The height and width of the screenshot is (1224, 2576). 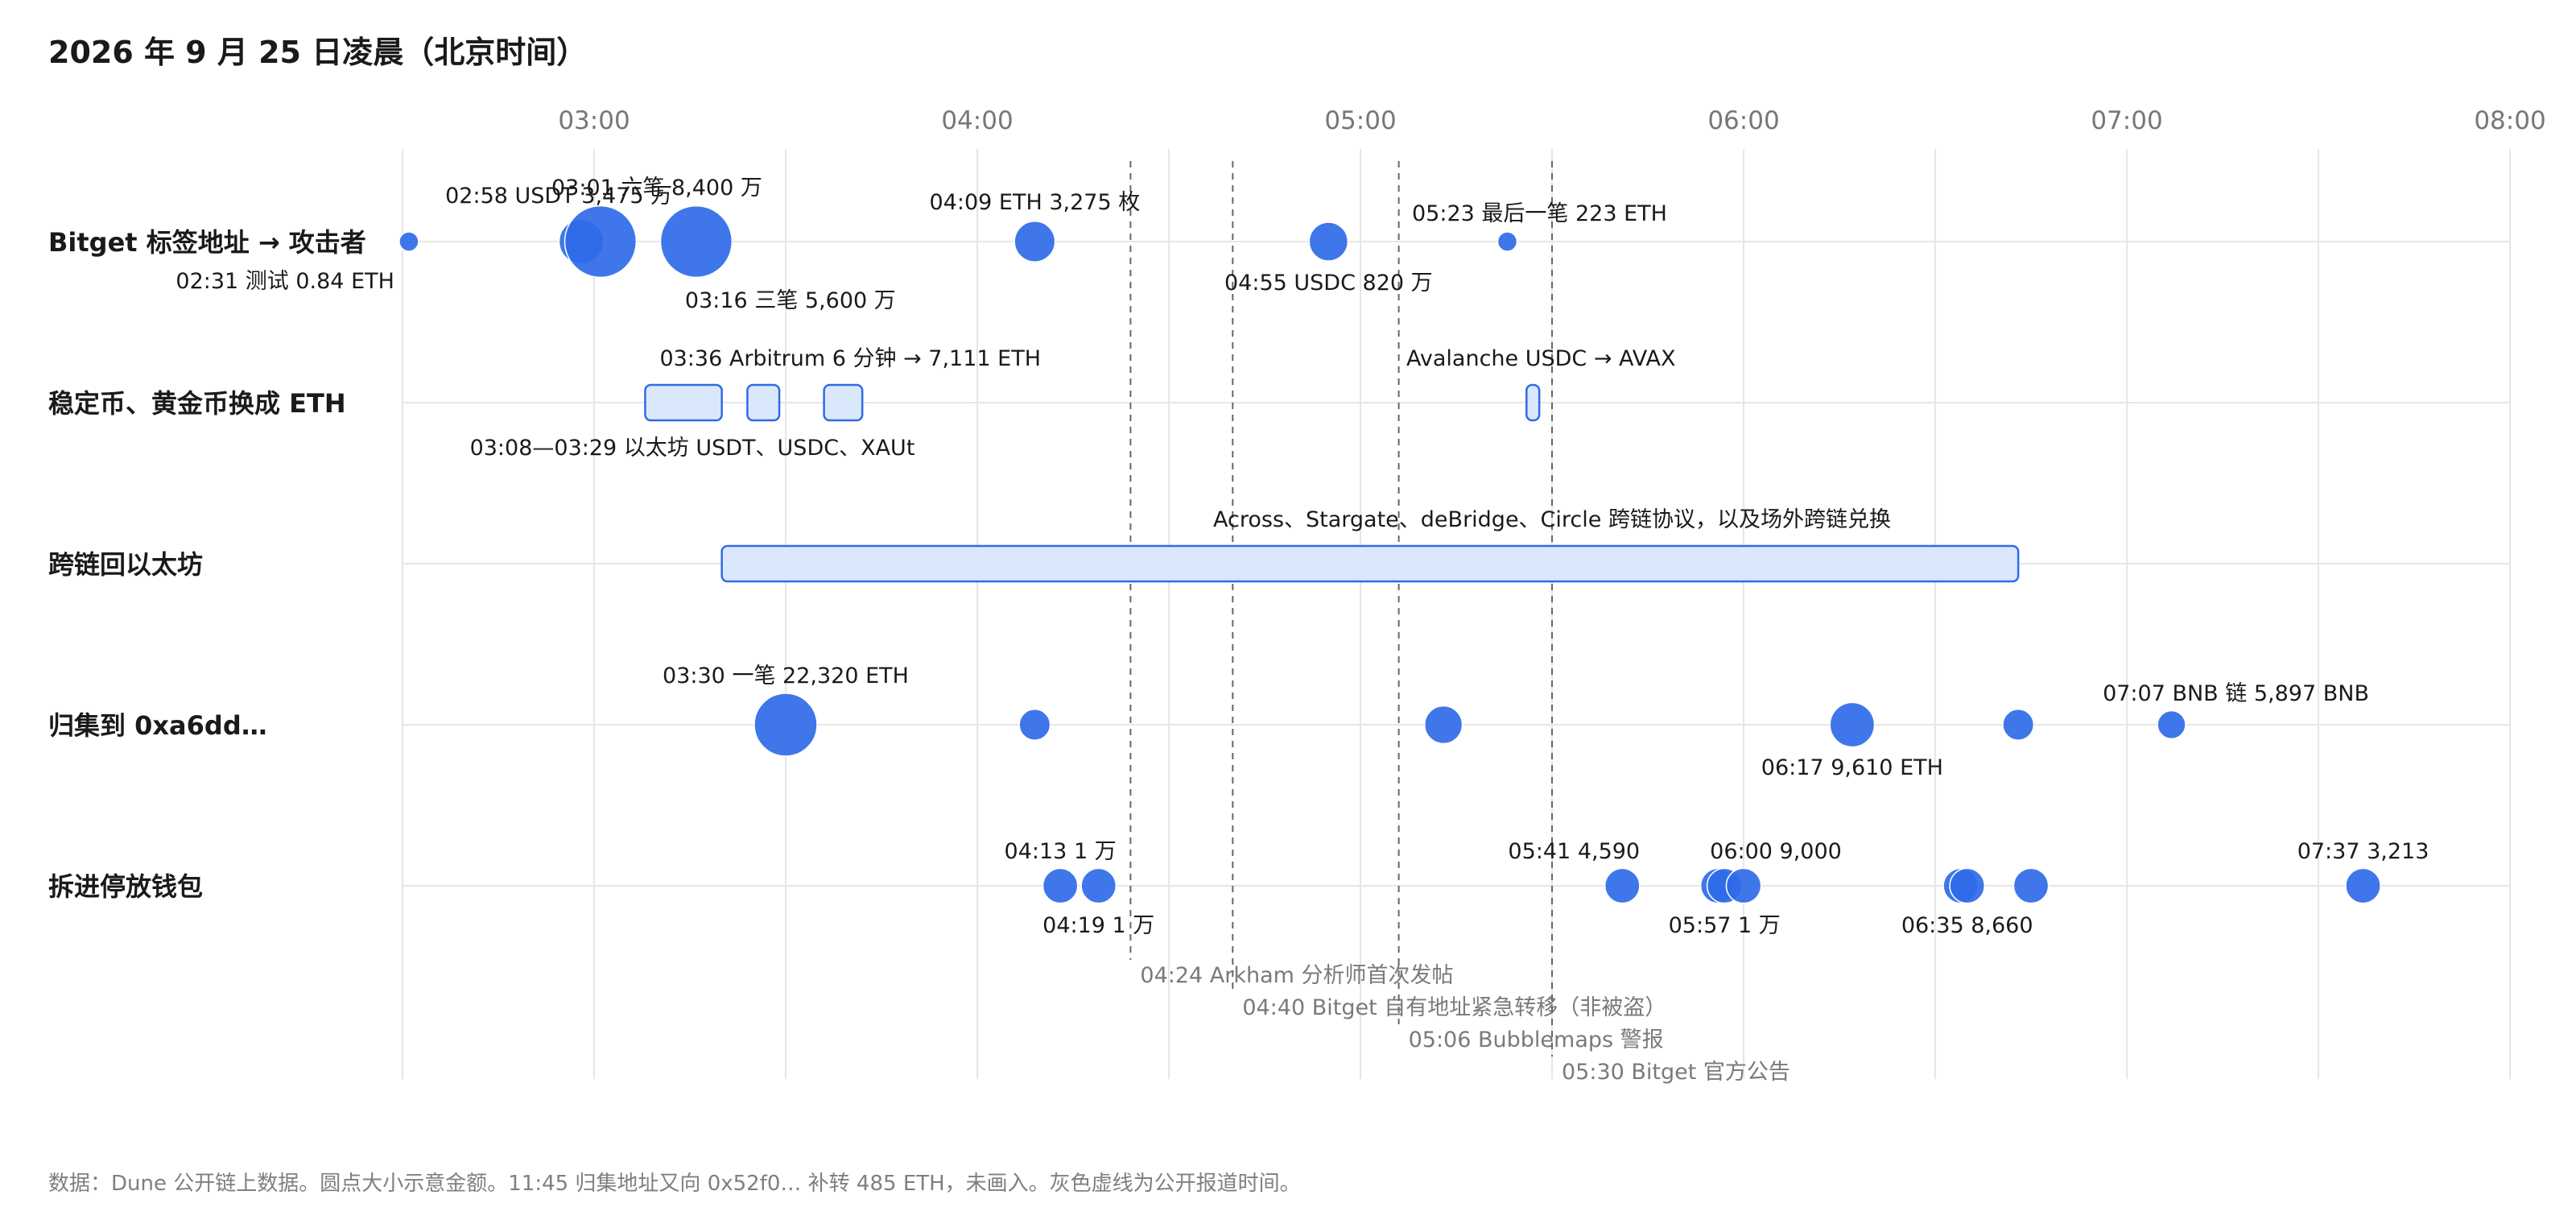 I want to click on event-label: 05:06 Bubblemaps 警报, so click(x=1536, y=1040).